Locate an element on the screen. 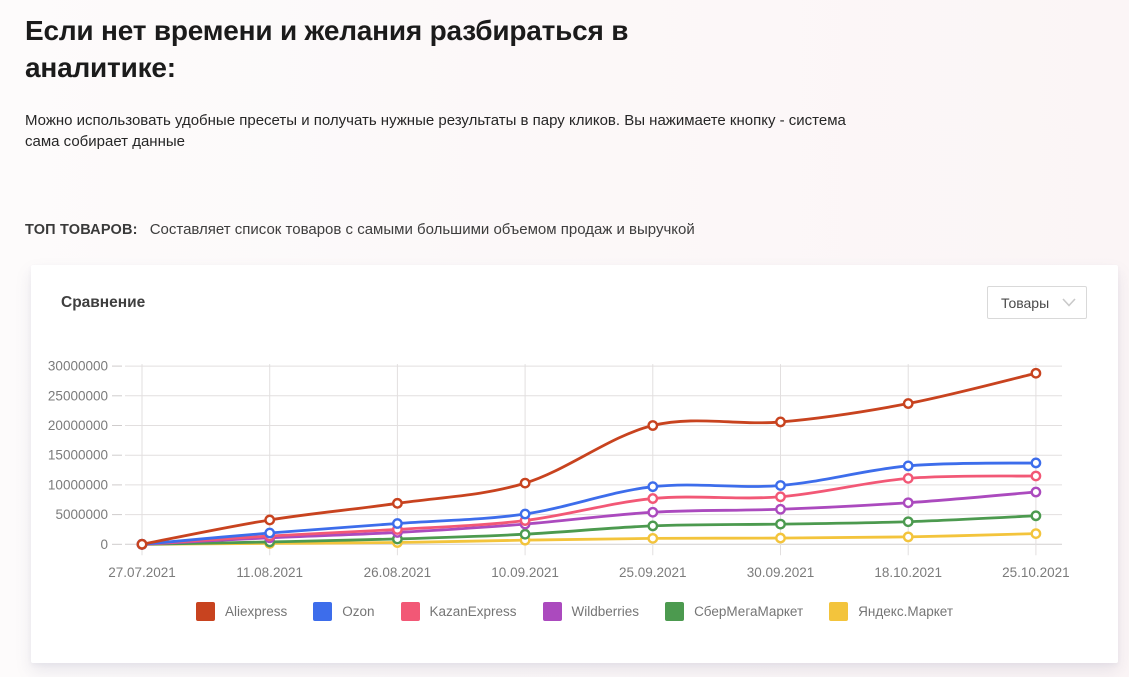 The width and height of the screenshot is (1129, 677). legend-label: KazanExpress is located at coordinates (473, 611).